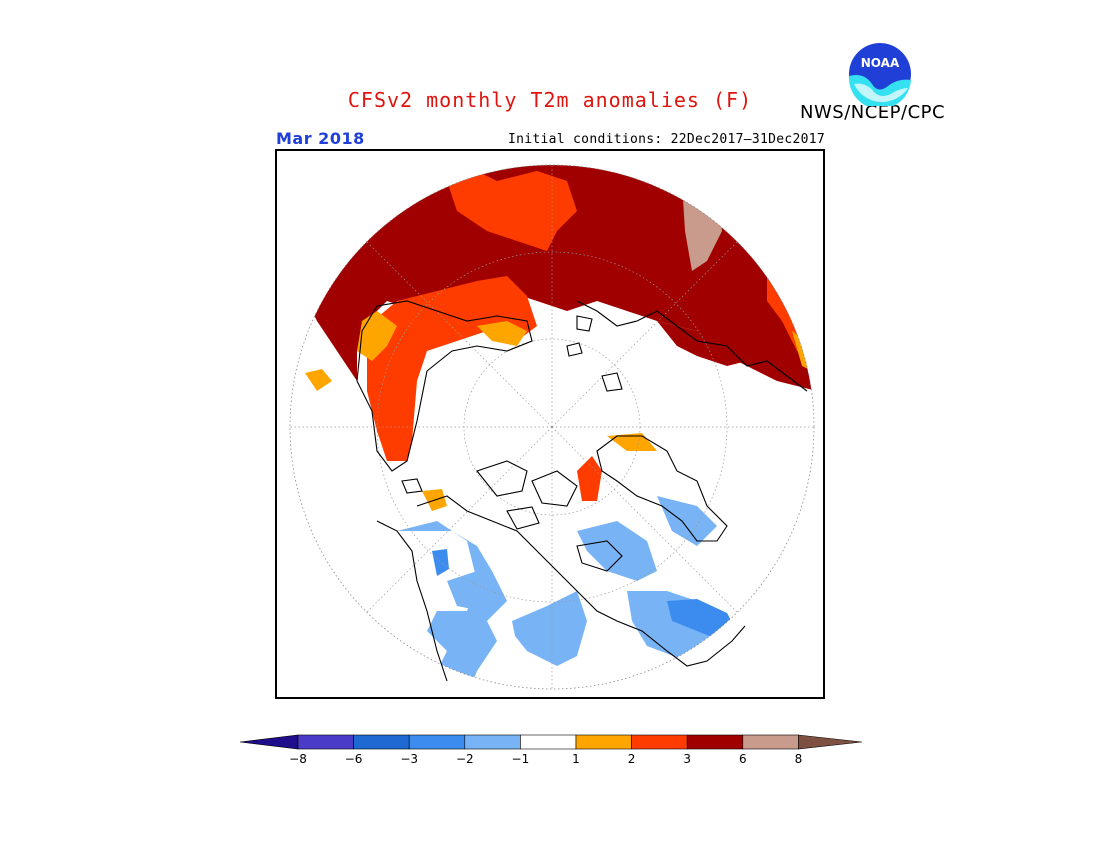 This screenshot has height=850, width=1100. What do you see at coordinates (879, 74) in the screenshot?
I see `noaa-logo-icon: NOAA` at bounding box center [879, 74].